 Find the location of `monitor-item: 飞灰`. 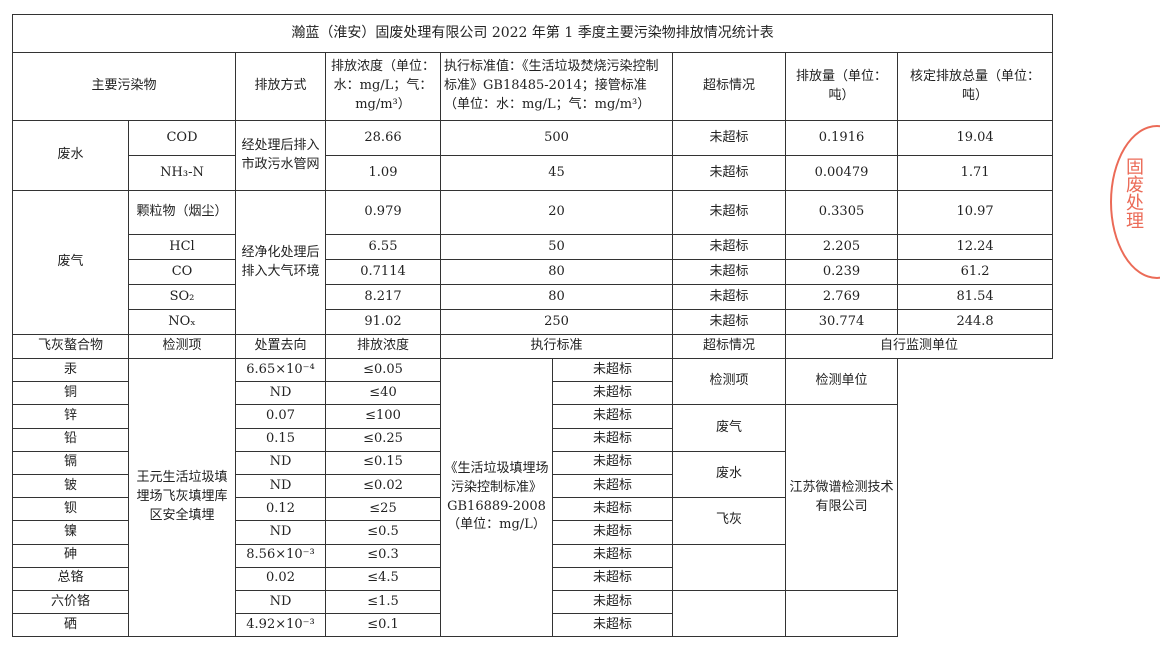

monitor-item: 飞灰 is located at coordinates (729, 521).